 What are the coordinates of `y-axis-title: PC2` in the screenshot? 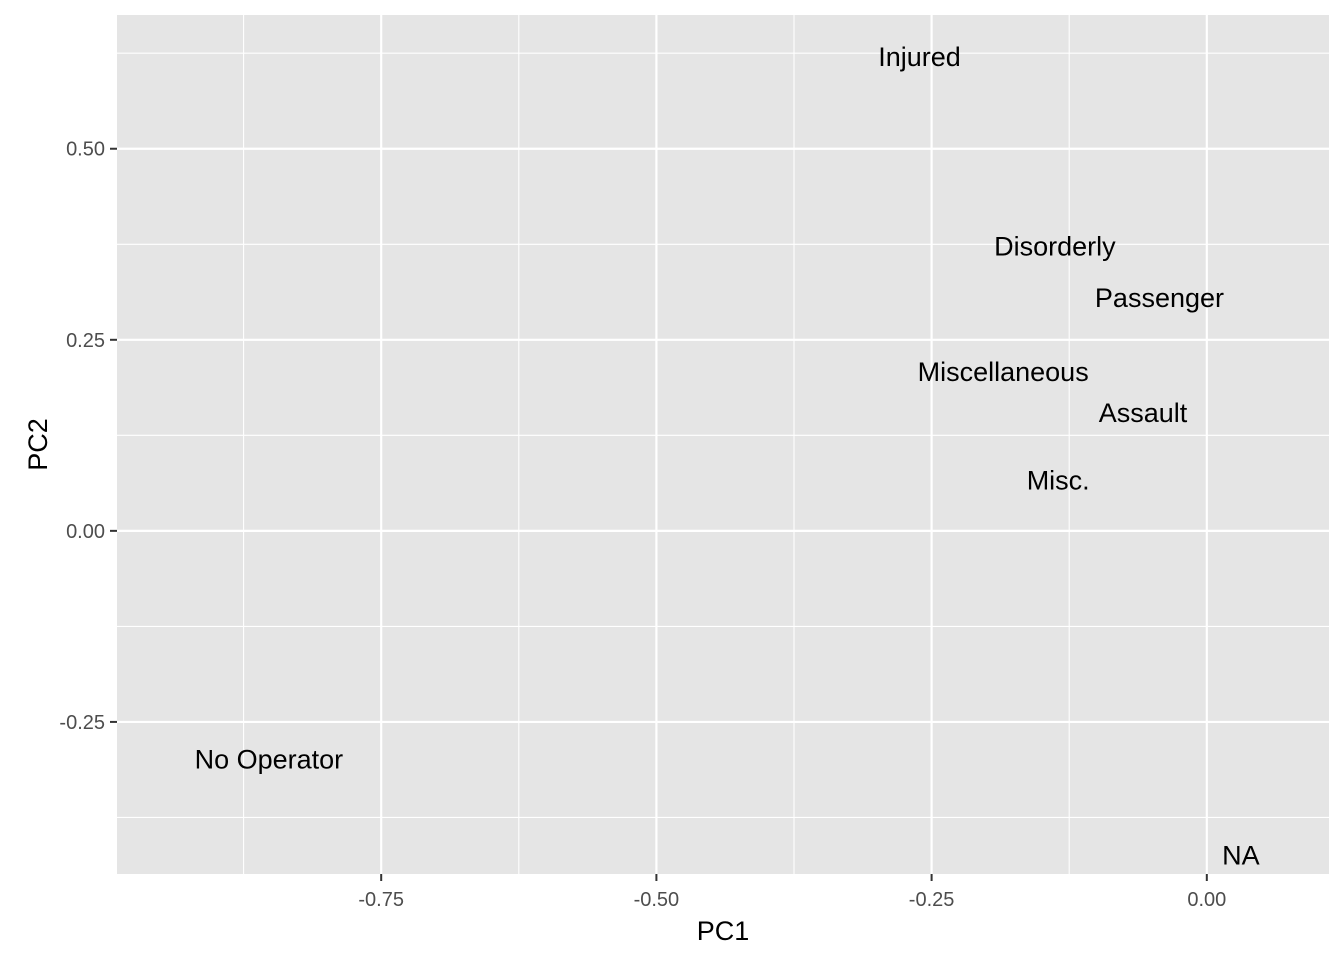 It's located at (38, 444).